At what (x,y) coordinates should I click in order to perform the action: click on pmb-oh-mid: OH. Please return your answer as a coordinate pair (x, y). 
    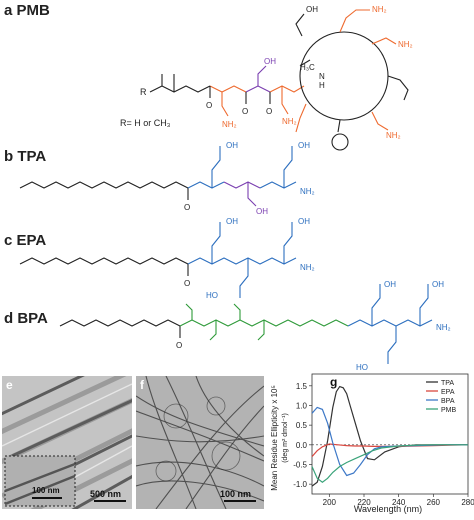
    Looking at the image, I should click on (270, 61).